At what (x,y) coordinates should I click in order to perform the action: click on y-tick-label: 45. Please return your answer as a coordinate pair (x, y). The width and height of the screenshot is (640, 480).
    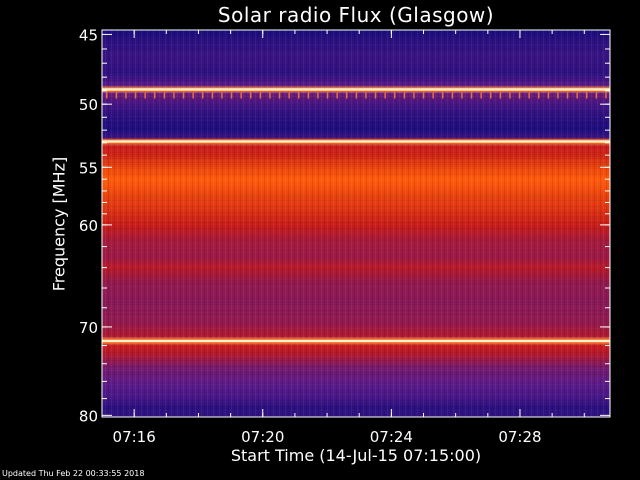
    Looking at the image, I should click on (88, 35).